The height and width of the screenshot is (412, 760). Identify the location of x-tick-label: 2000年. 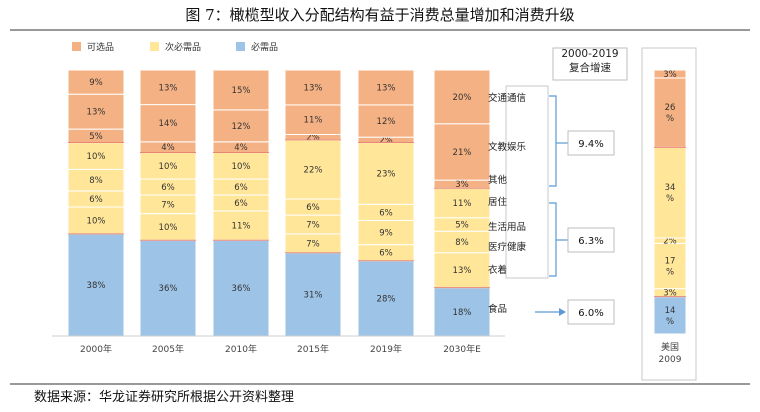
(96, 349).